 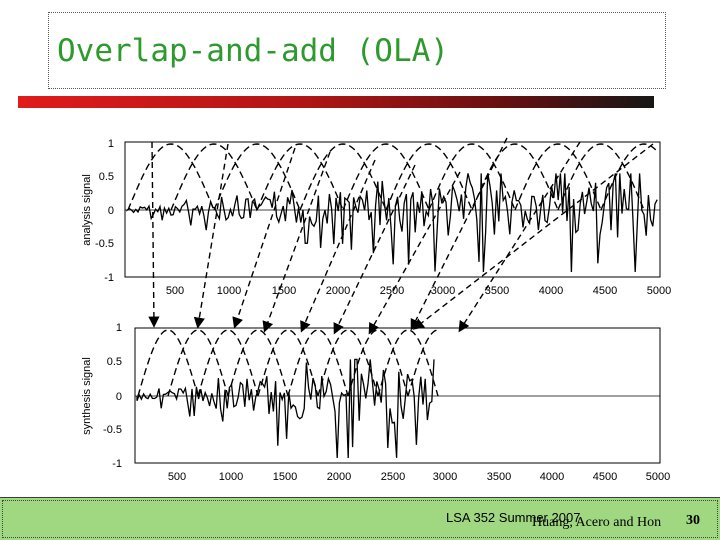 I want to click on synthesis-waveform, so click(x=285, y=408).